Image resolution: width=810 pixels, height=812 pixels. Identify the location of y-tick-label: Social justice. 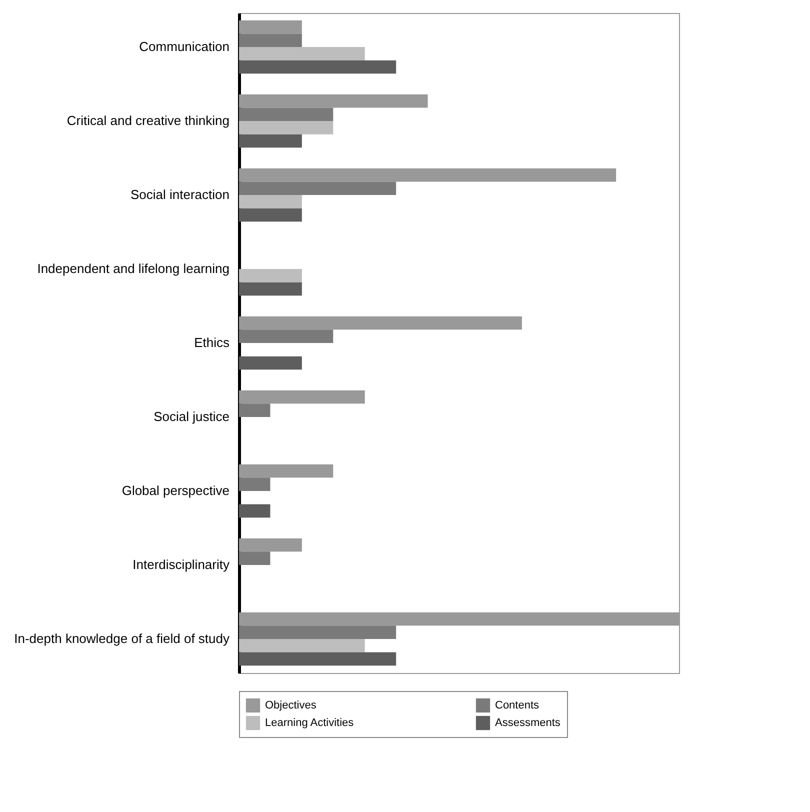
(192, 416).